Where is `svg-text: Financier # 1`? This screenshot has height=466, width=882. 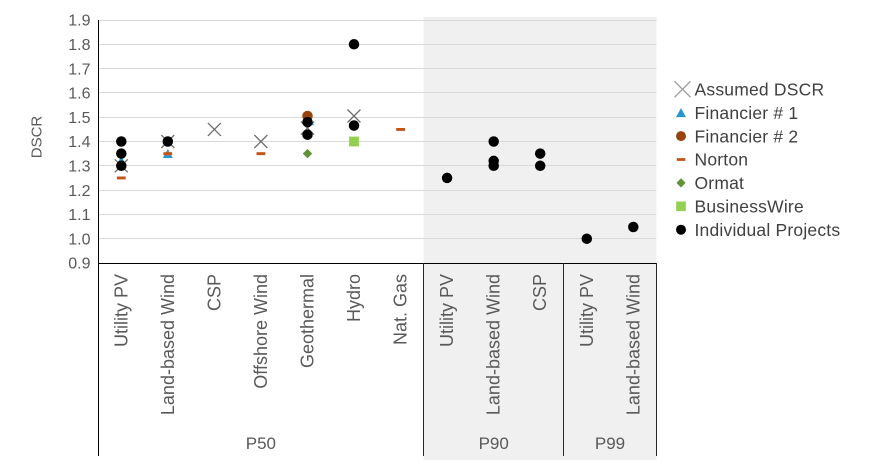 svg-text: Financier # 1 is located at coordinates (747, 113).